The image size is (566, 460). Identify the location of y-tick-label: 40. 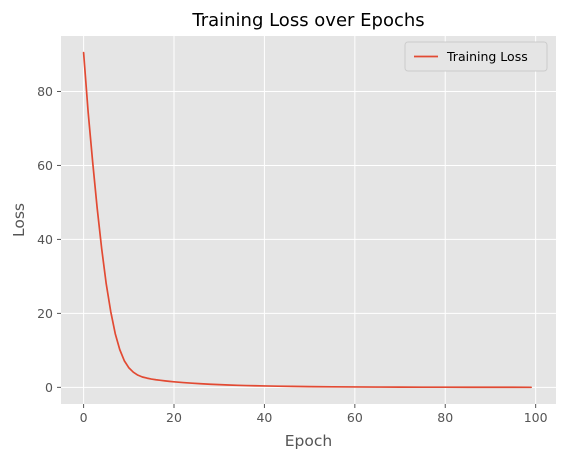
(45, 239).